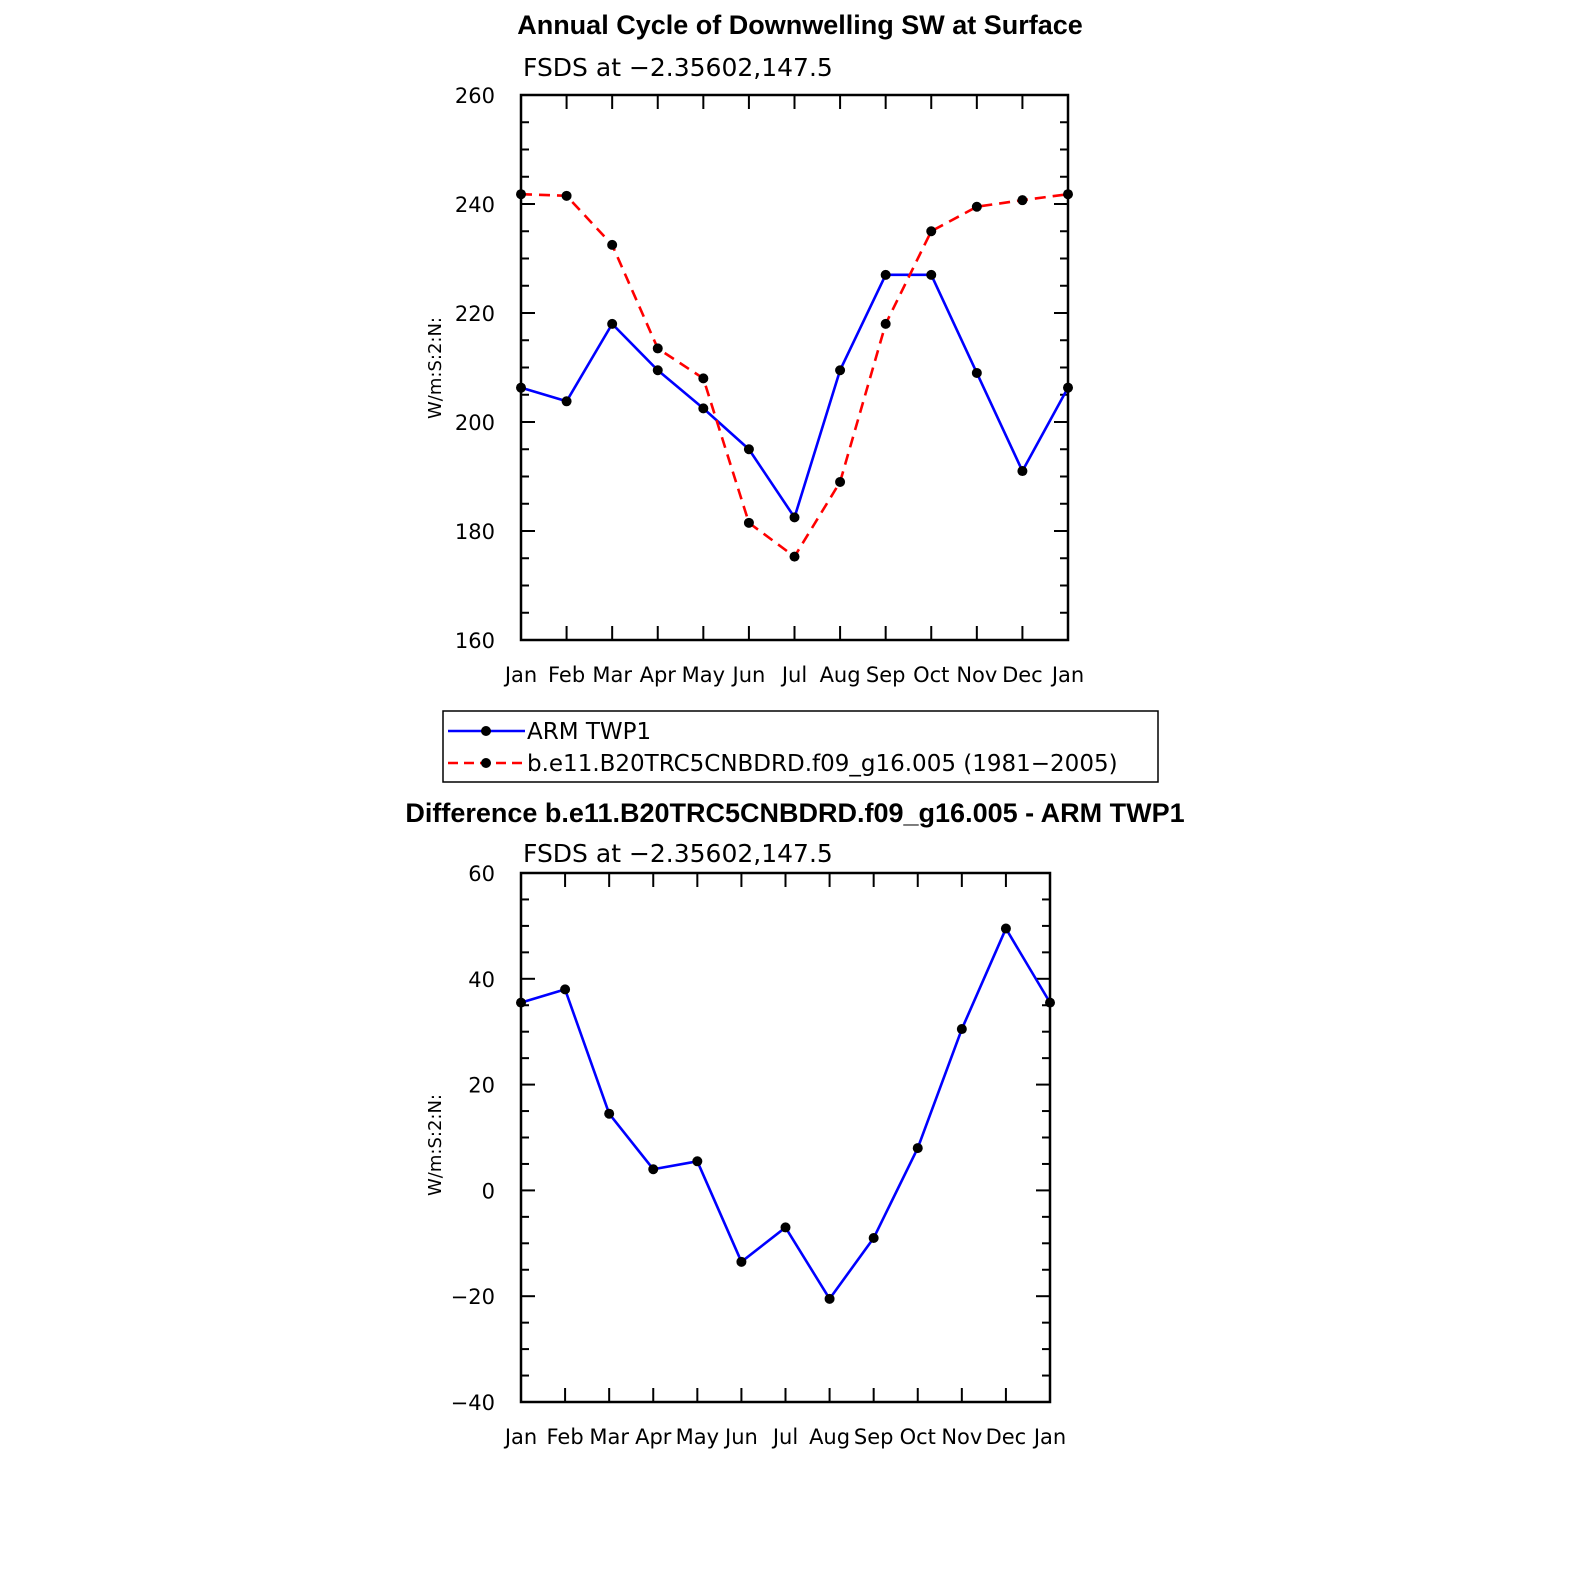 The height and width of the screenshot is (1575, 1575). I want to click on y-tick-label: 220, so click(475, 314).